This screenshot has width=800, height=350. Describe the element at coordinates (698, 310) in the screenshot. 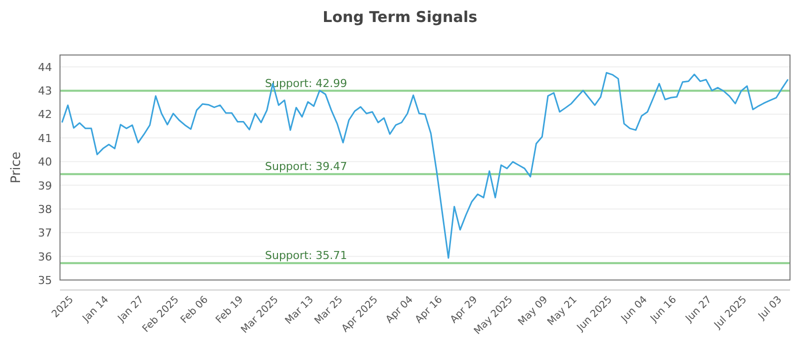

I see `x-tick-label: Jun 27` at that location.